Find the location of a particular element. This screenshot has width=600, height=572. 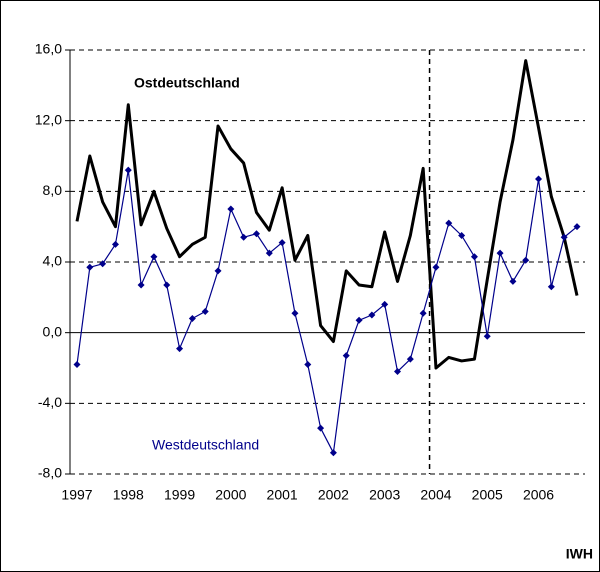

y-tick-label: 0,0 is located at coordinates (53, 331).